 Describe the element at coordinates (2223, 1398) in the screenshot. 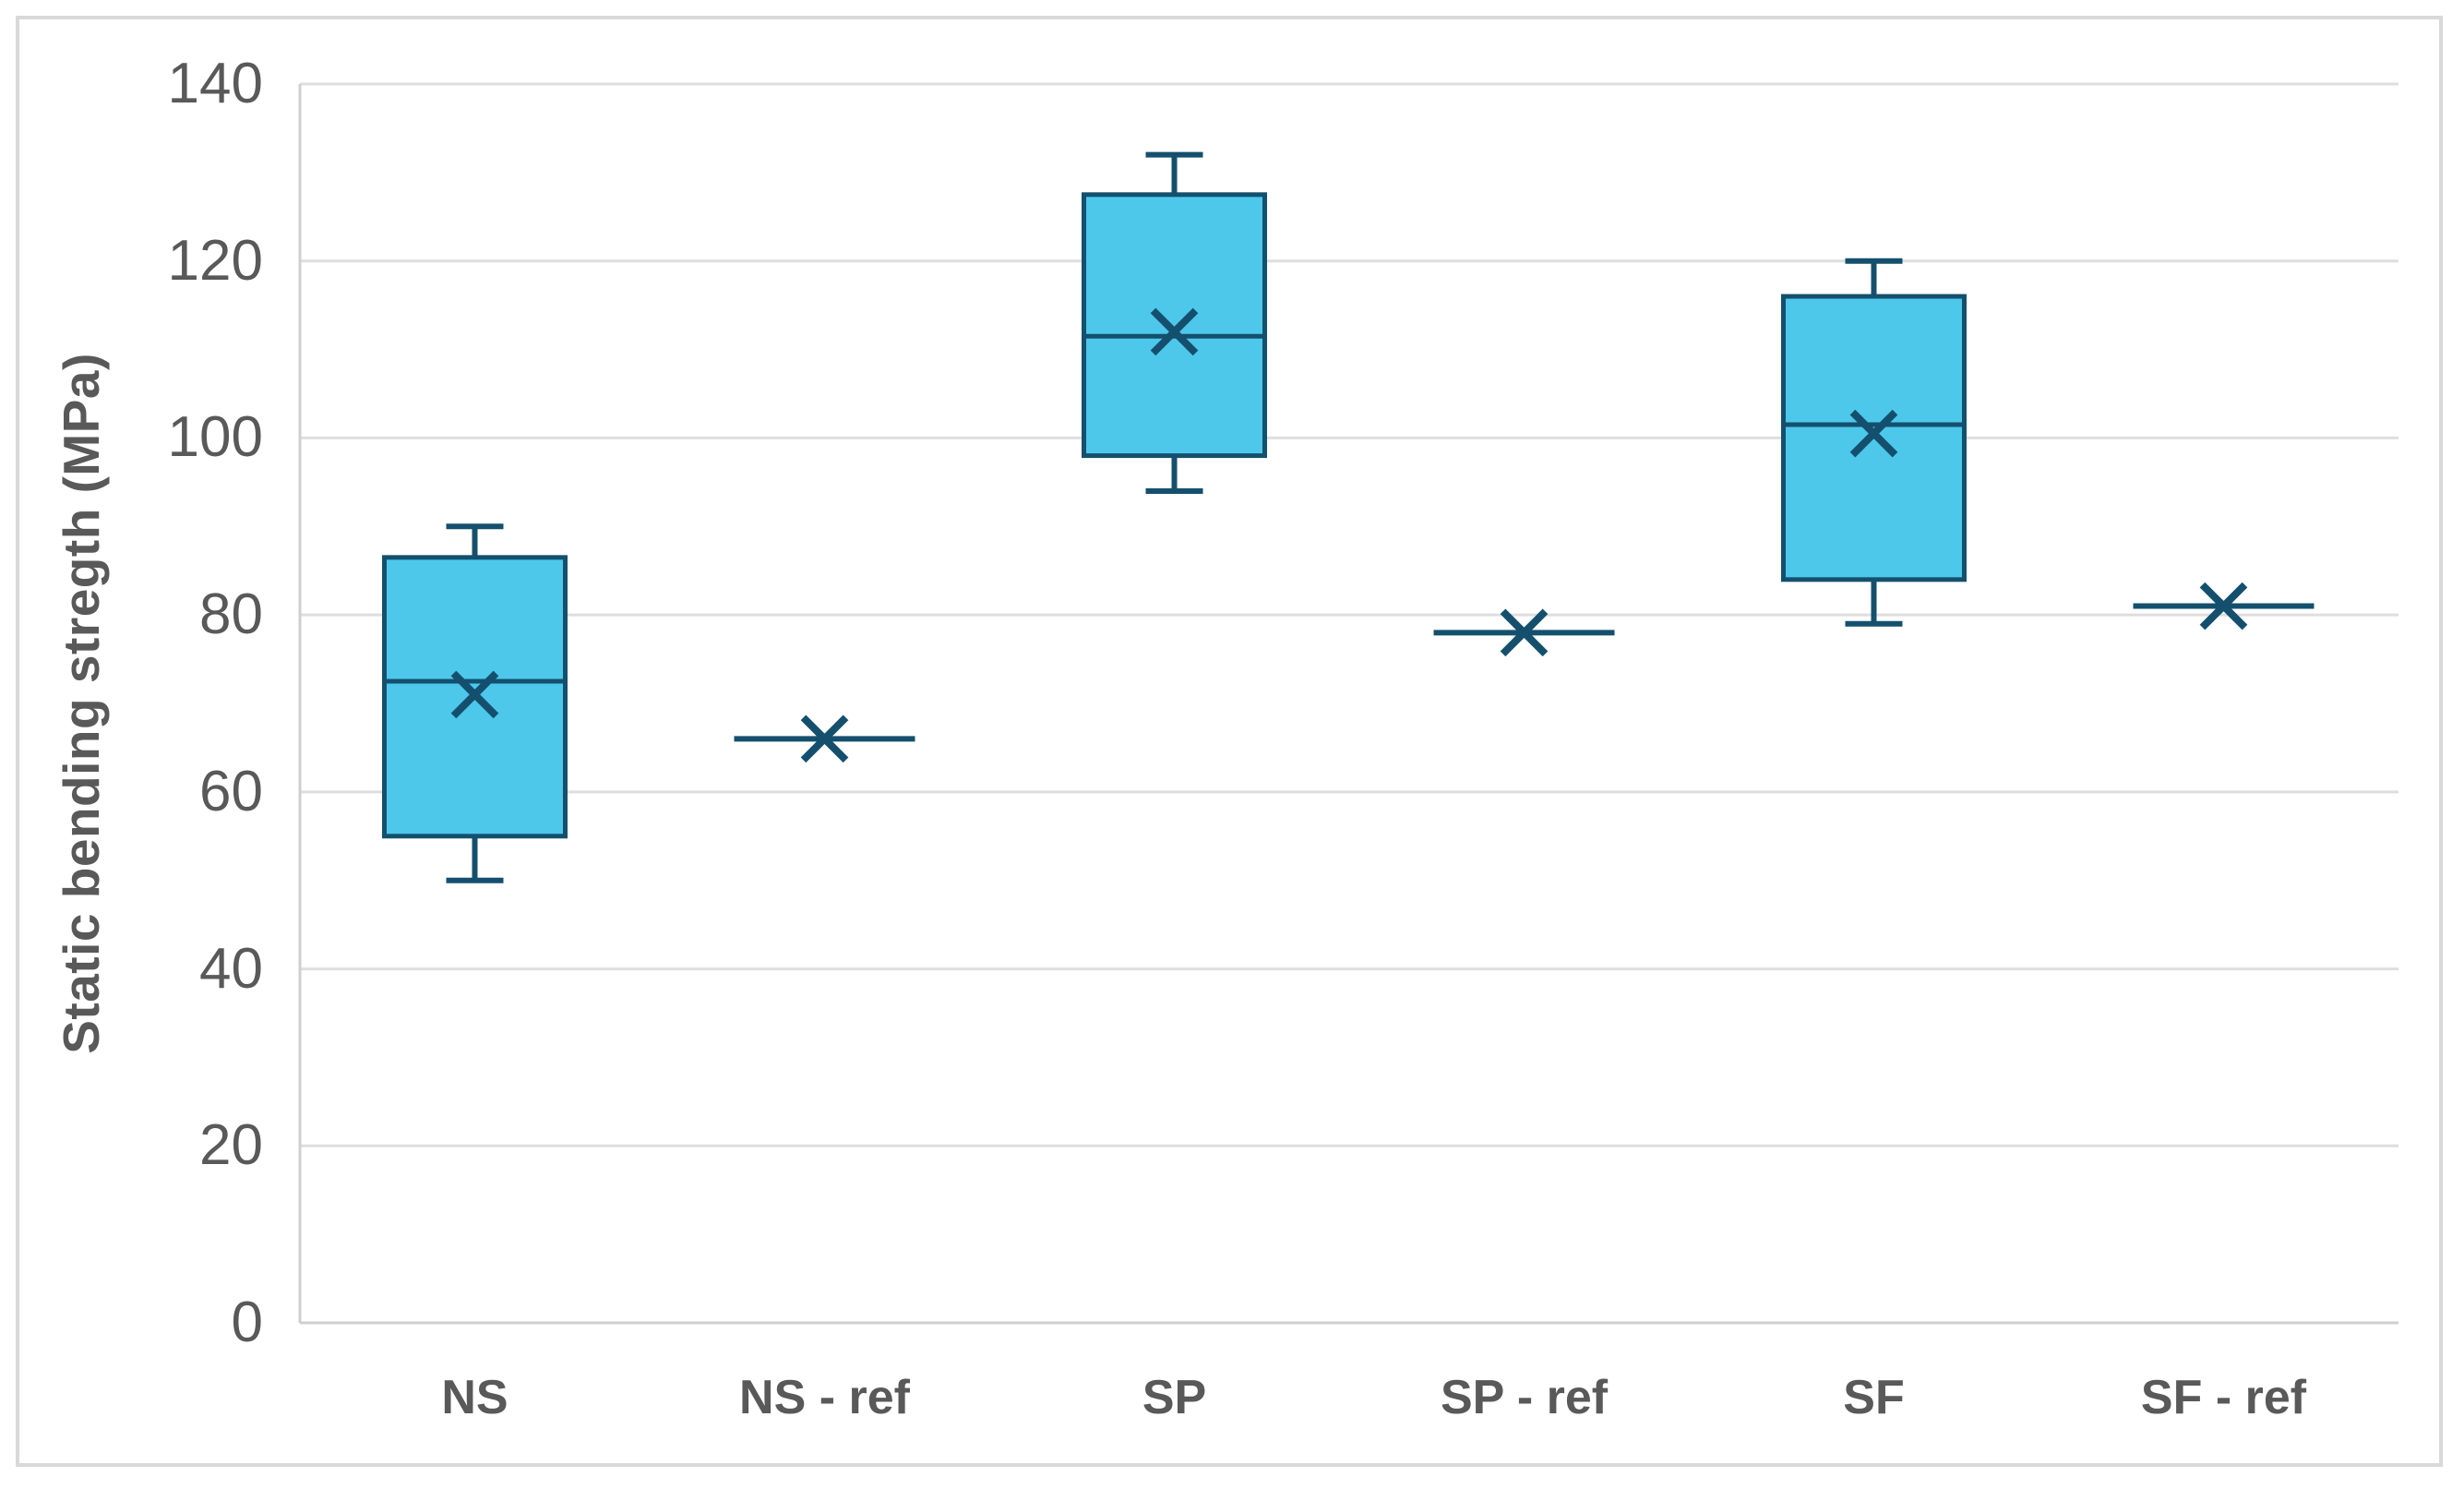

I see `x-tick-label-SF-ref: SF - ref` at that location.